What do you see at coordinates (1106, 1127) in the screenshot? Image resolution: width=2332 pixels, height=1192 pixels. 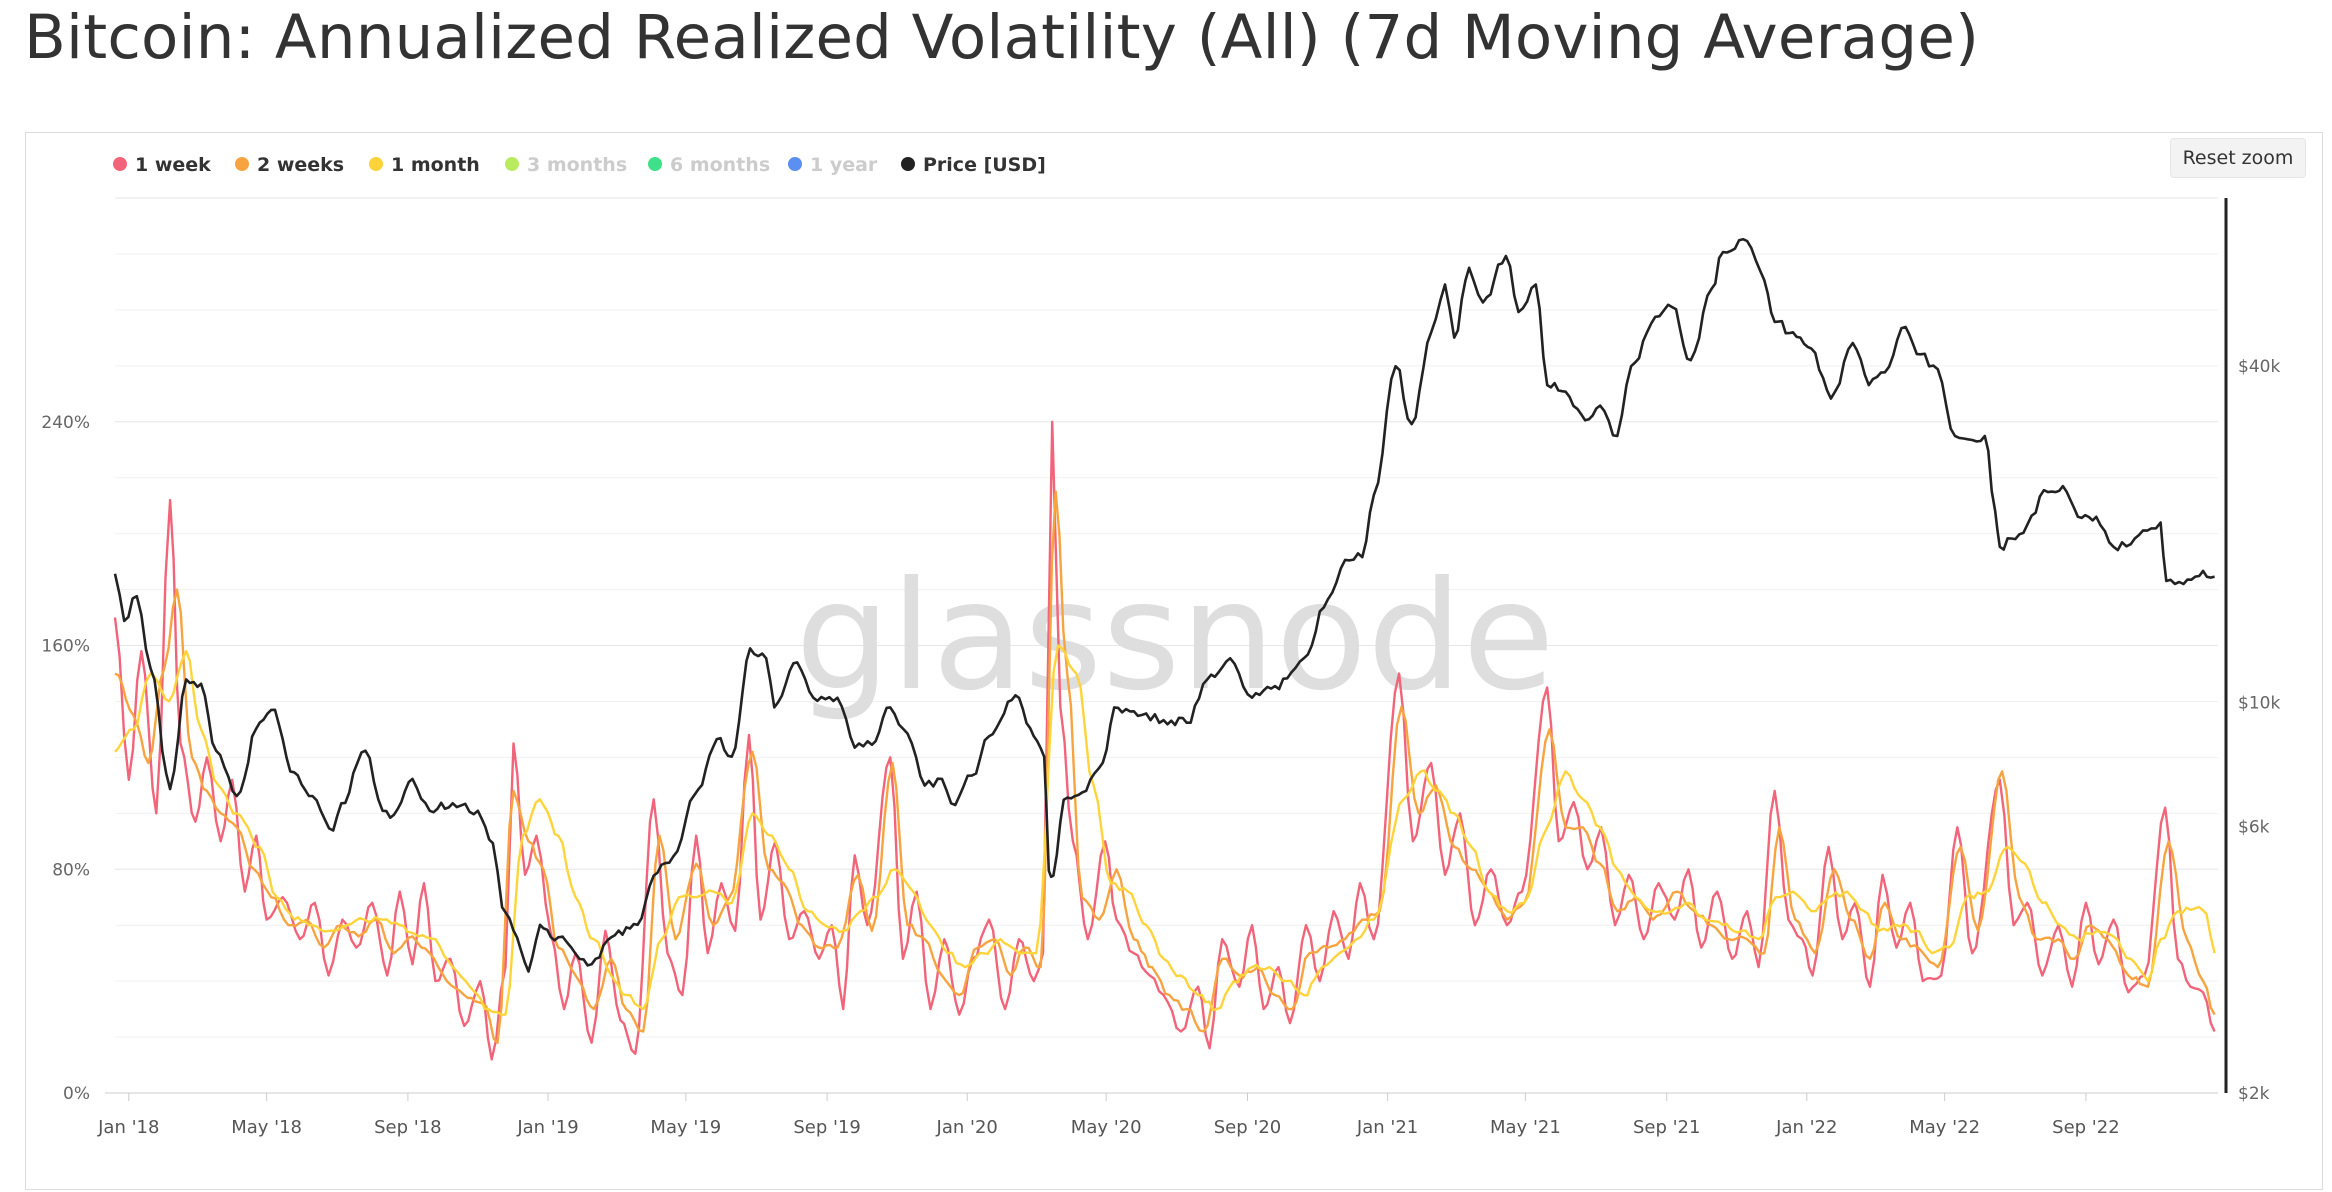 I see `x-tick-label: May '20` at bounding box center [1106, 1127].